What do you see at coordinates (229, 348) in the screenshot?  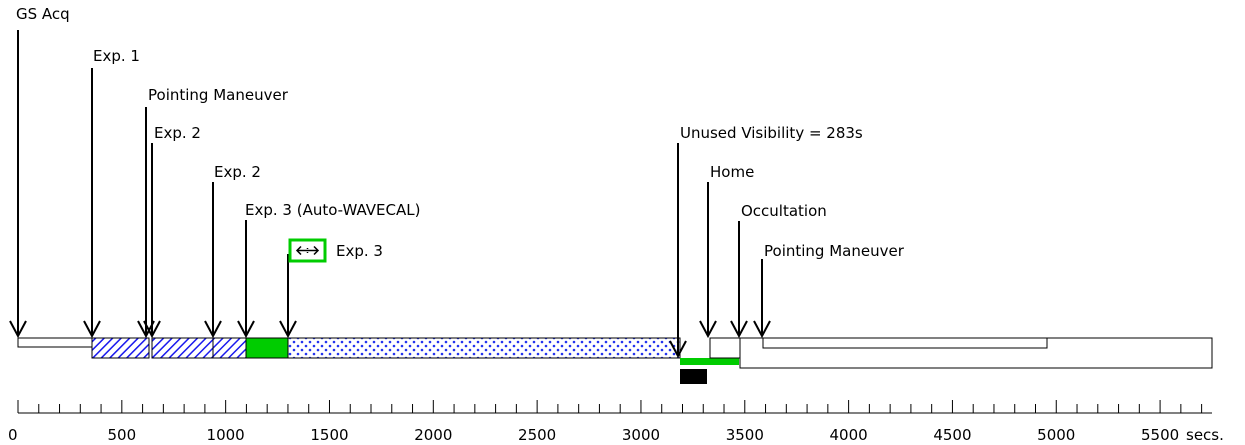 I see `segment-exp2b` at bounding box center [229, 348].